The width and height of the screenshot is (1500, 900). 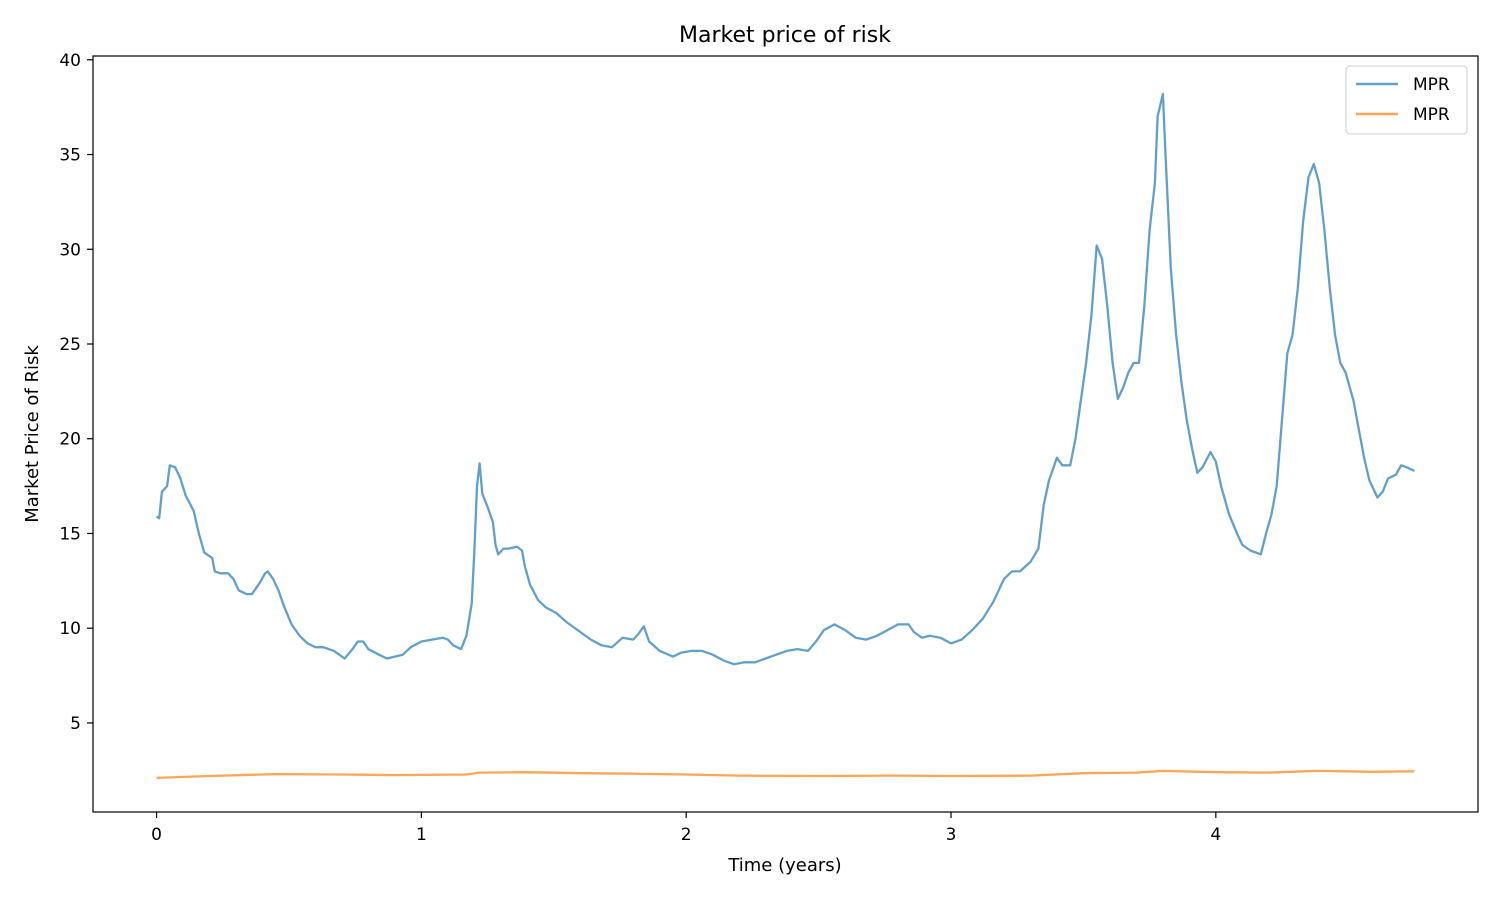 I want to click on x-axis-label: Time (years), so click(x=784, y=865).